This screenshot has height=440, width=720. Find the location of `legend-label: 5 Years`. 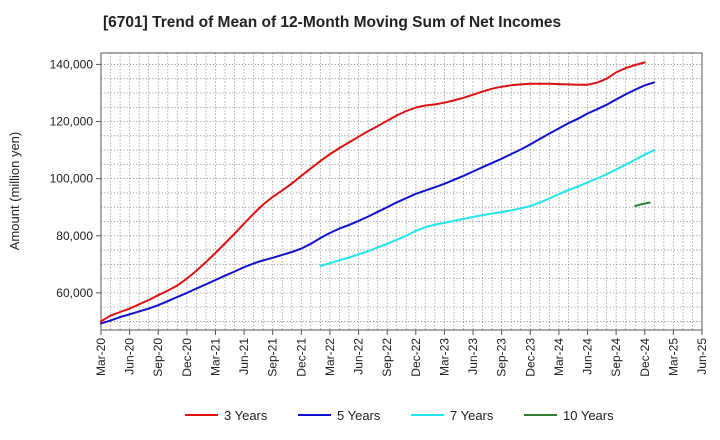

legend-label: 5 Years is located at coordinates (359, 415).